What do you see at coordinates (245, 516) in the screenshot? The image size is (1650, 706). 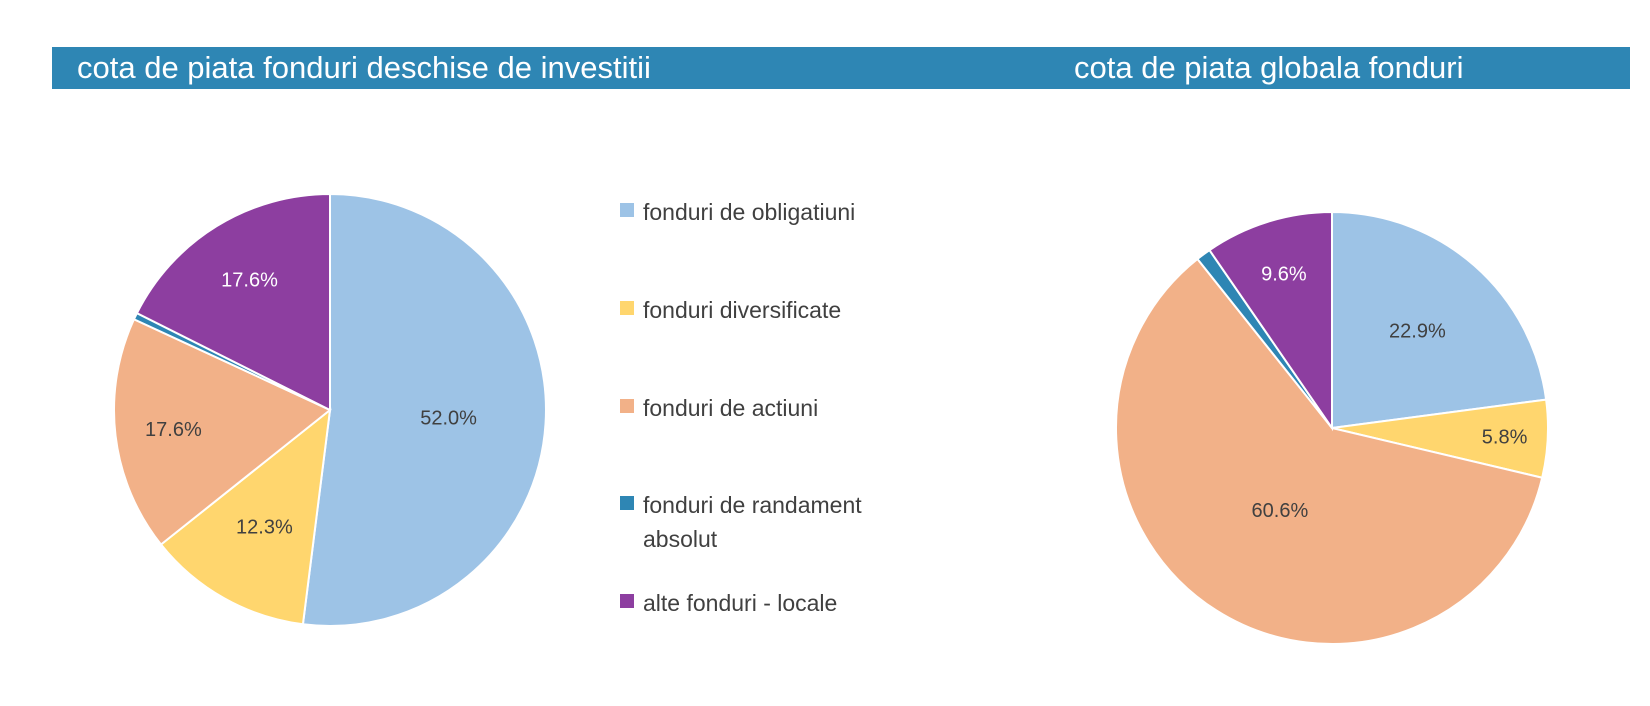 I see `pie-slice-diversificate` at bounding box center [245, 516].